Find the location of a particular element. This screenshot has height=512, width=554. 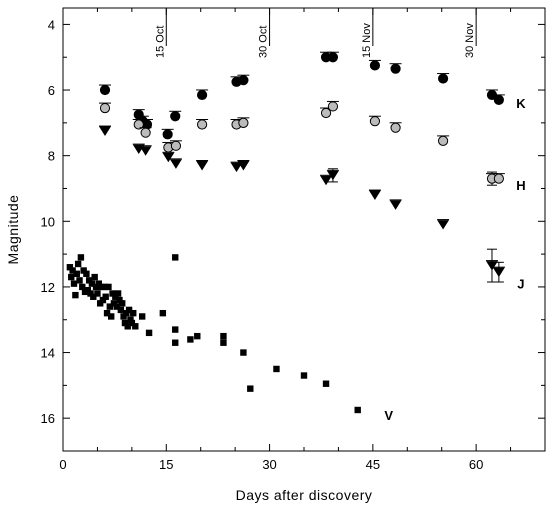

band-label-v: V is located at coordinates (388, 415).